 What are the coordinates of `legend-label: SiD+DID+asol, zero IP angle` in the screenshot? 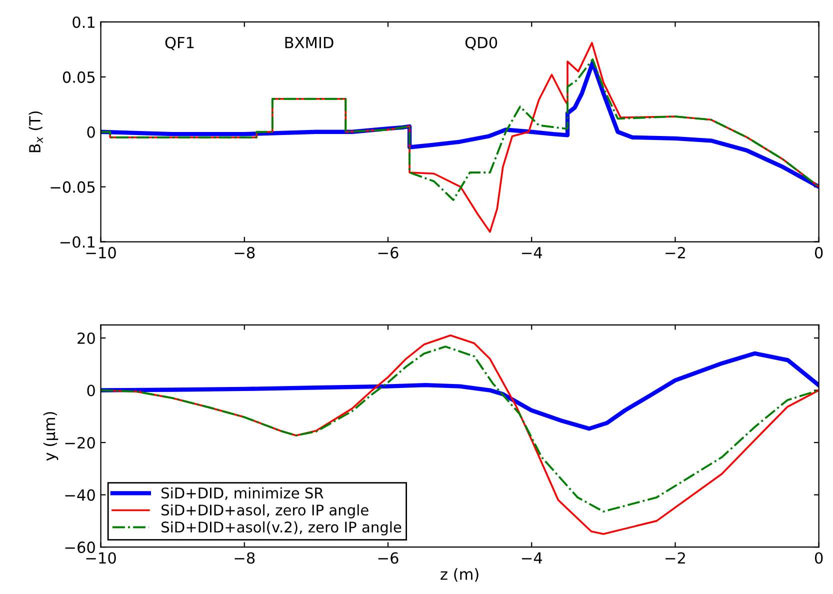 It's located at (265, 511).